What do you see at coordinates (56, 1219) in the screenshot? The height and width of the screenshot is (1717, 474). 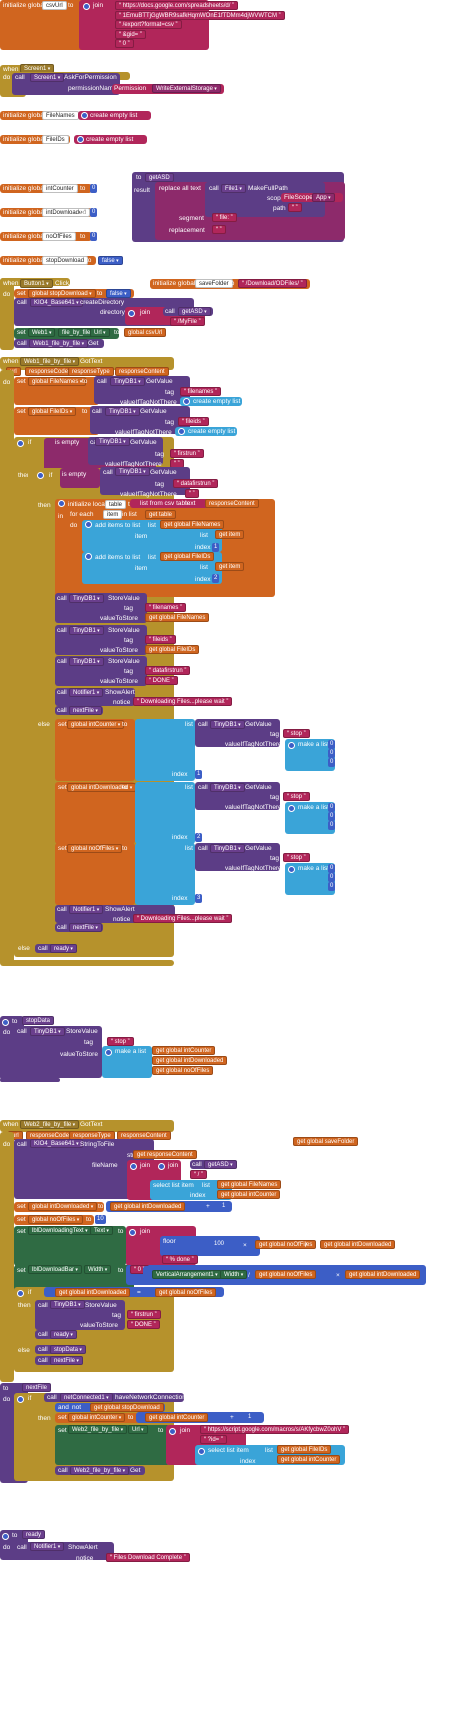 I see `var-dropdown: global noOfFiles` at bounding box center [56, 1219].